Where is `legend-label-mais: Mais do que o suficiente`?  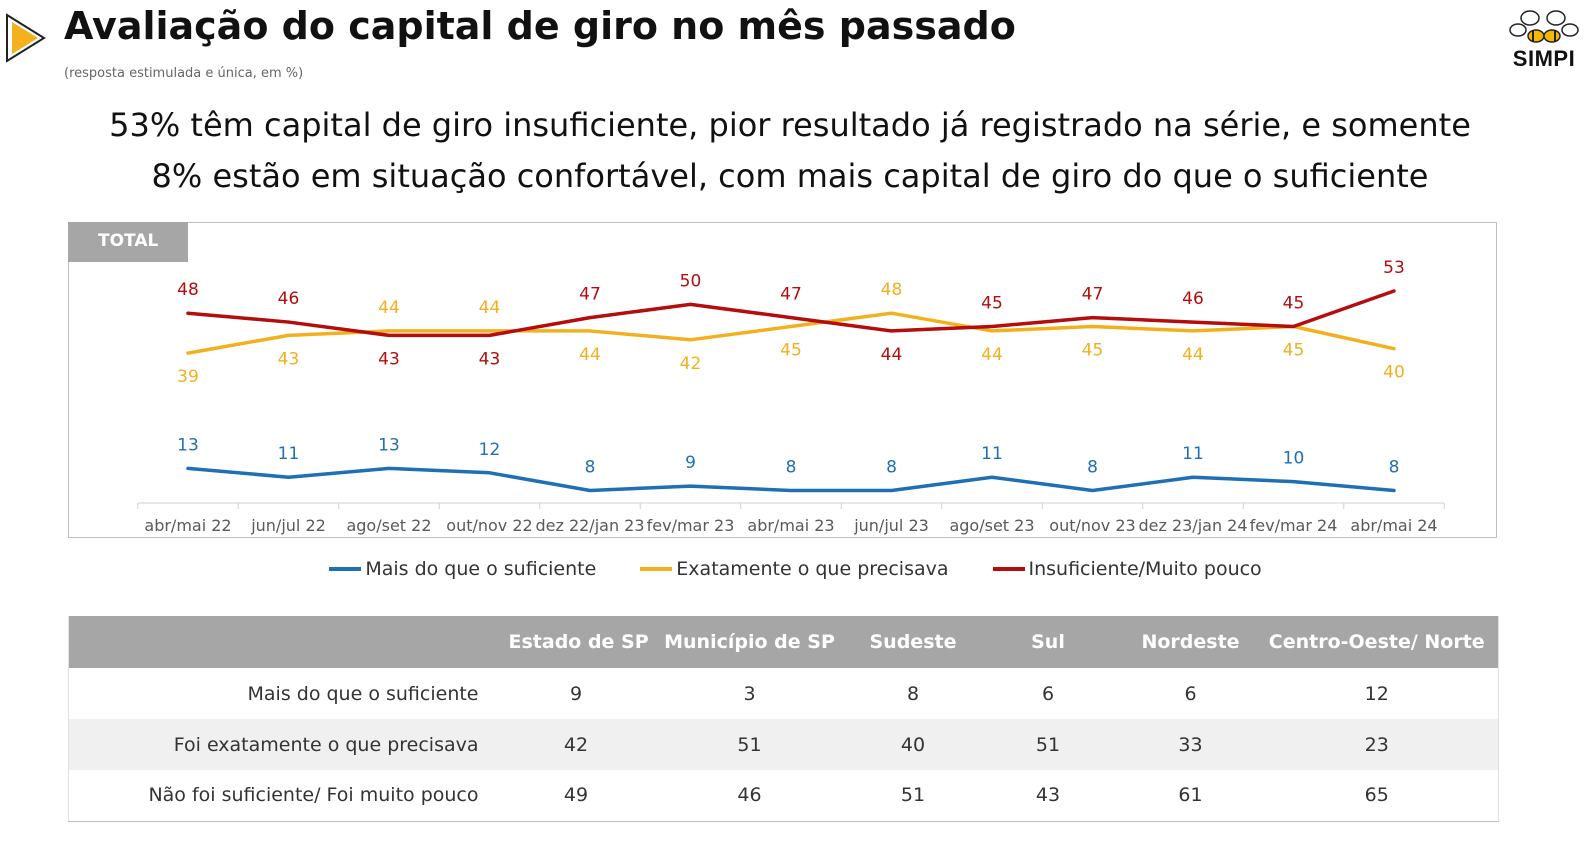
legend-label-mais: Mais do que o suficiente is located at coordinates (481, 569).